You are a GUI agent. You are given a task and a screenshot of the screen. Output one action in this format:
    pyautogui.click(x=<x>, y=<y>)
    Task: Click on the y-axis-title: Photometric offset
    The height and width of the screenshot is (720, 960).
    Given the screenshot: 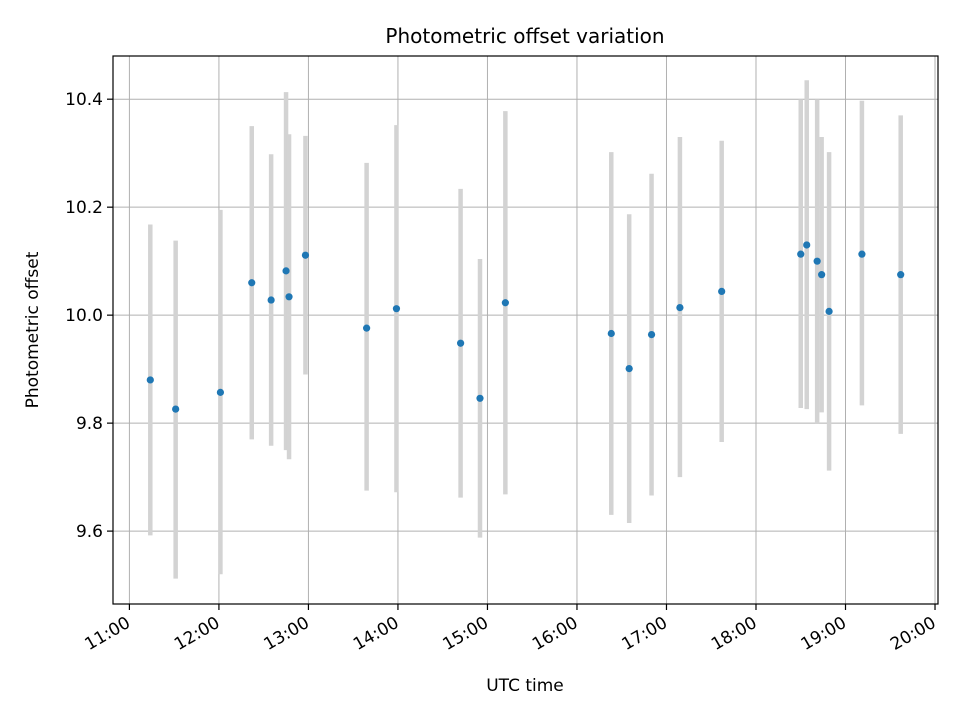 What is the action you would take?
    pyautogui.click(x=33, y=329)
    